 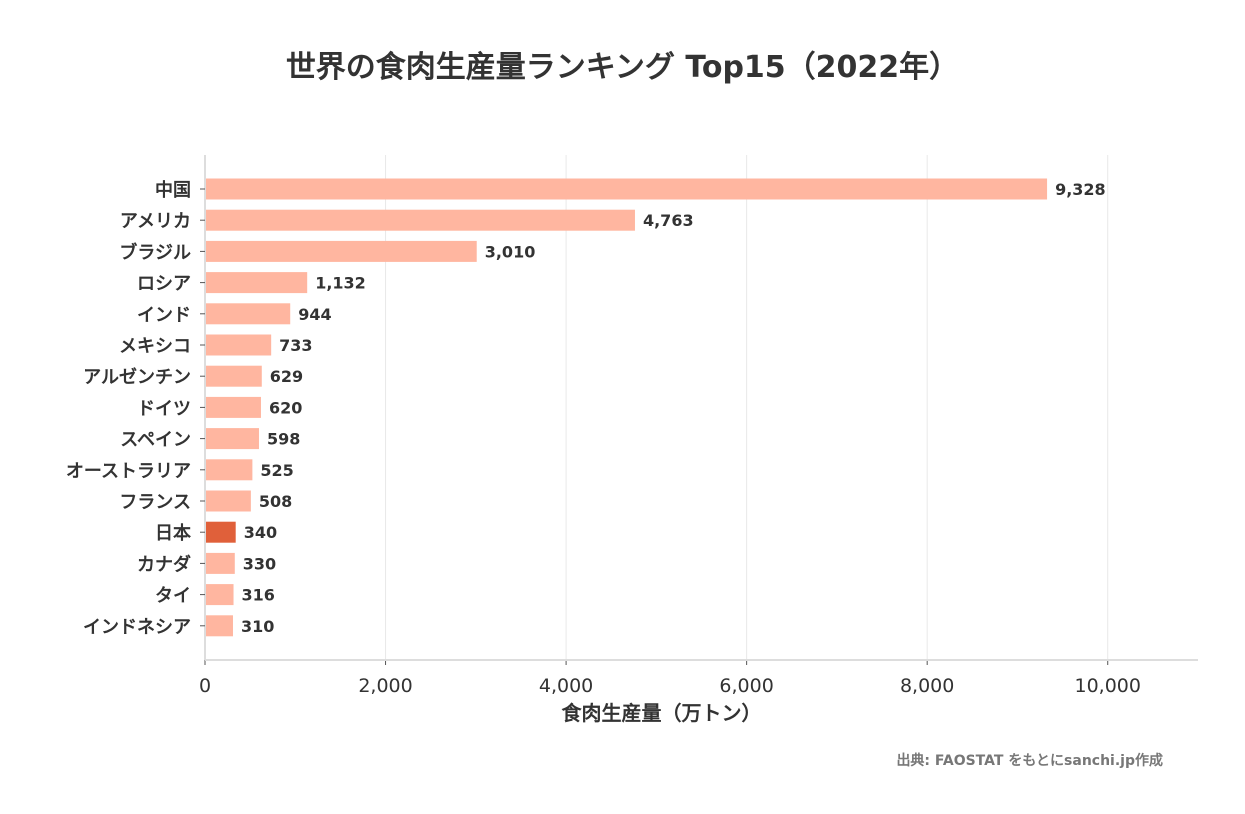 I want to click on y-tick-label: 日本, so click(x=173, y=533).